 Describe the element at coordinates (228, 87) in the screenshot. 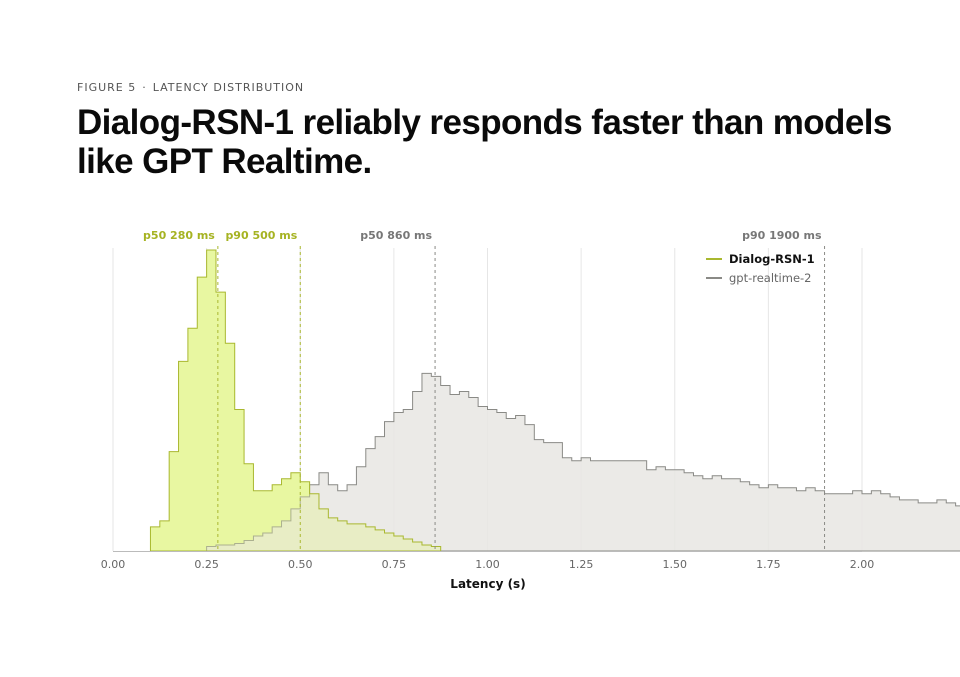

I see `figure-topic: LATENCY DISTRIBUTION` at that location.